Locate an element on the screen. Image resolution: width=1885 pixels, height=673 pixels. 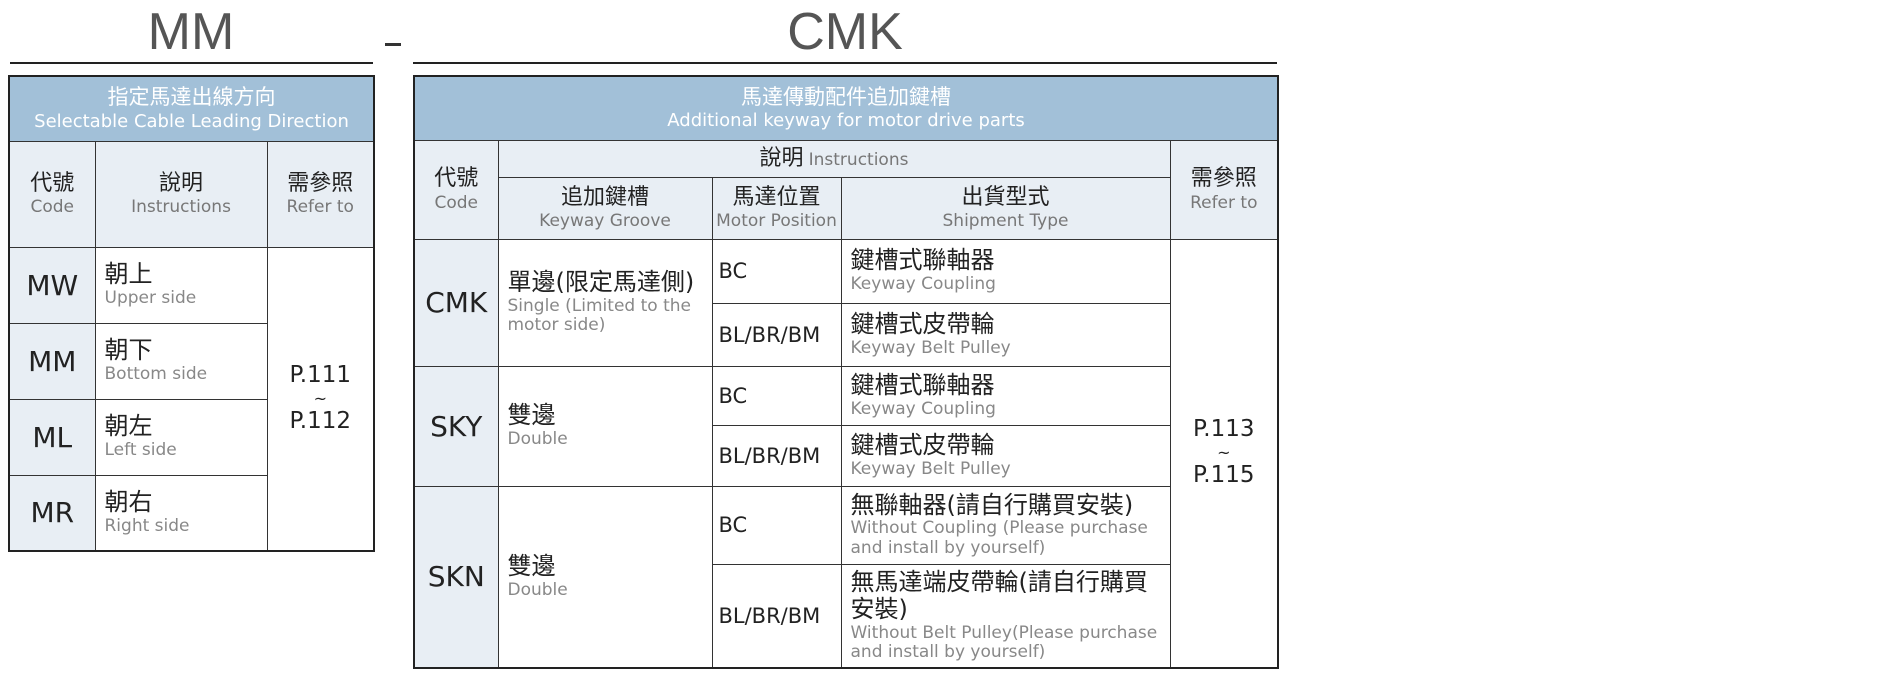
table-row: SKY 雙邊 Double BC 鍵槽式聯軸器 Keyway Coupling is located at coordinates (845, 426).